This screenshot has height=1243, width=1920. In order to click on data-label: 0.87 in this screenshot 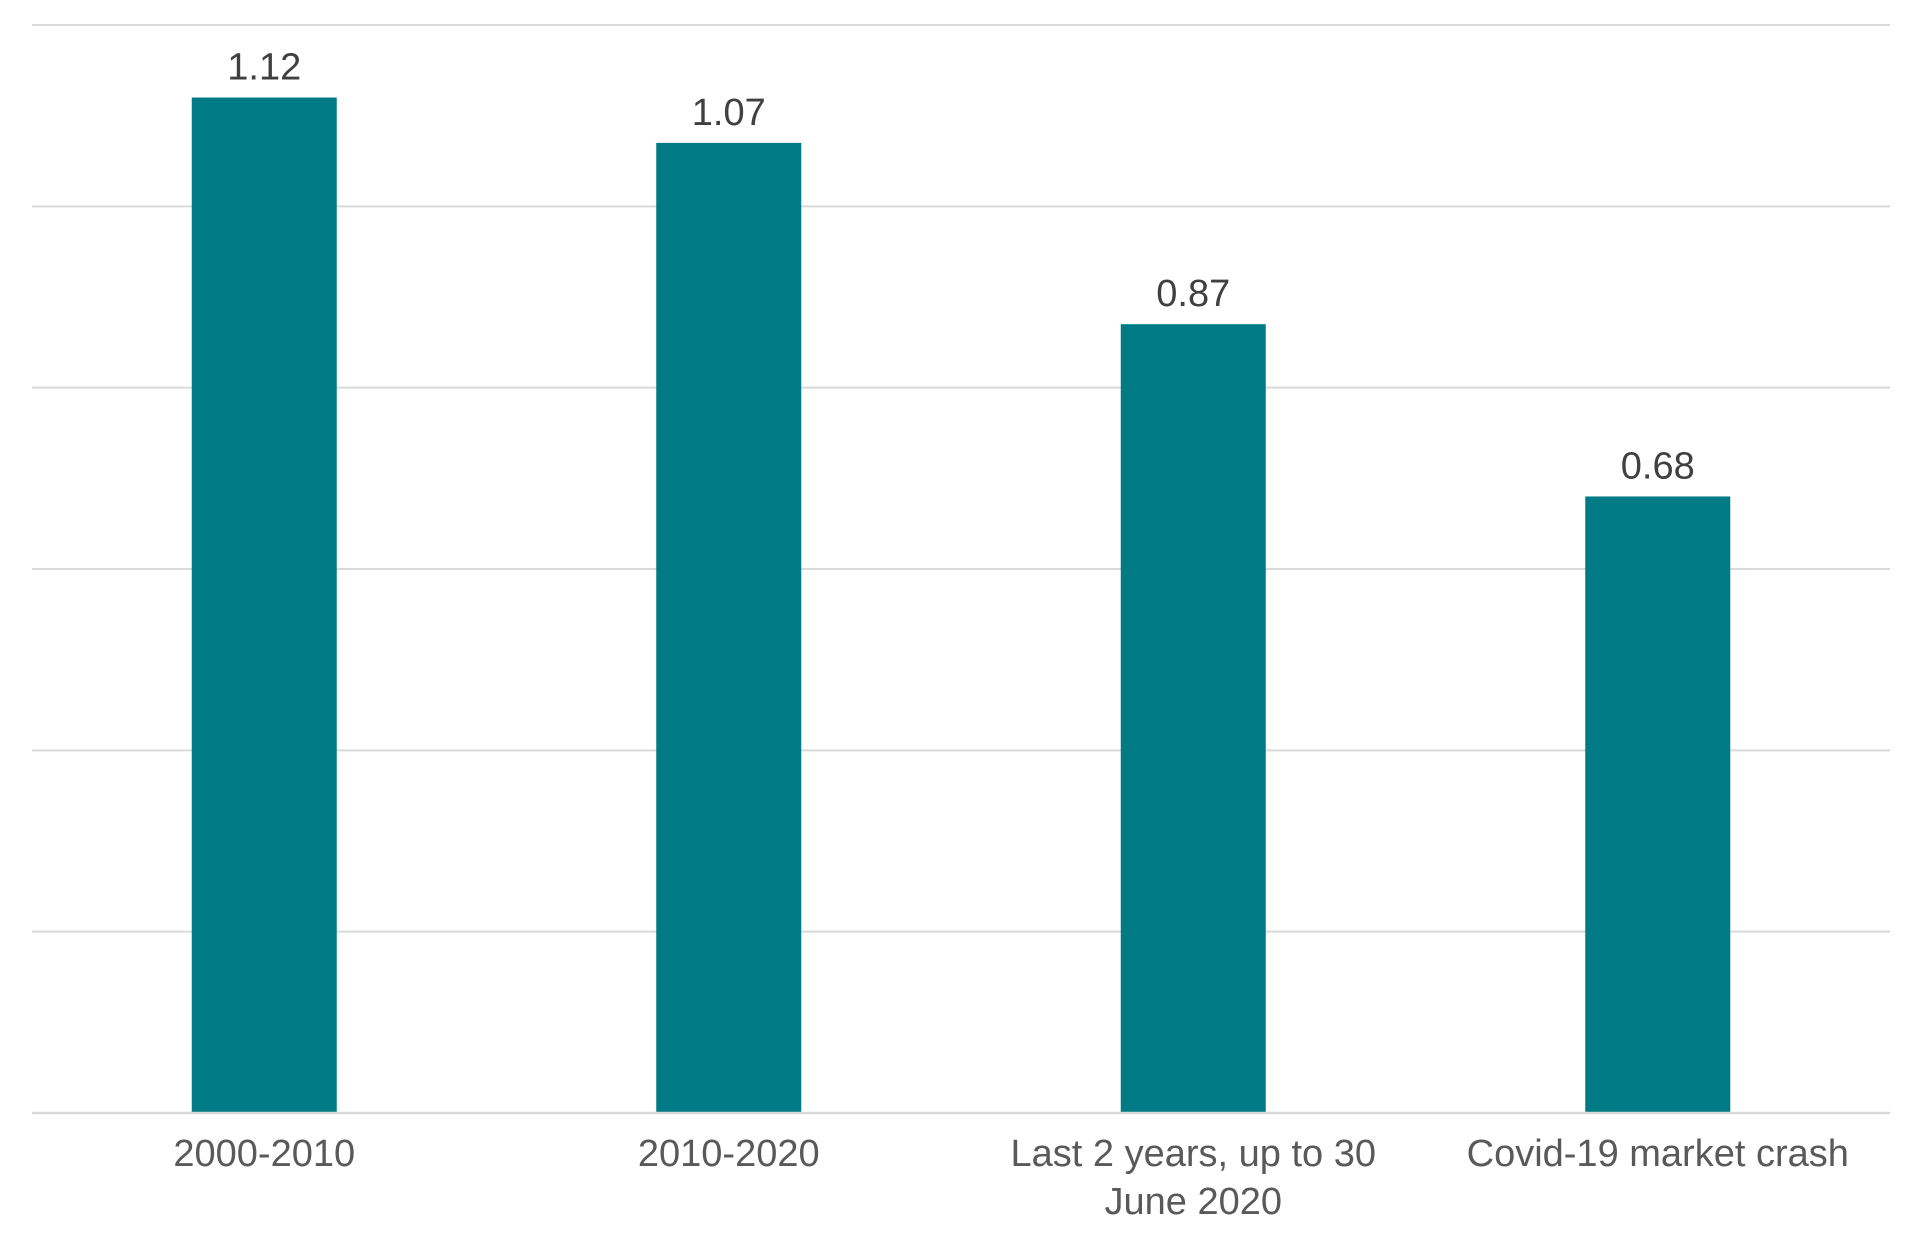, I will do `click(1193, 294)`.